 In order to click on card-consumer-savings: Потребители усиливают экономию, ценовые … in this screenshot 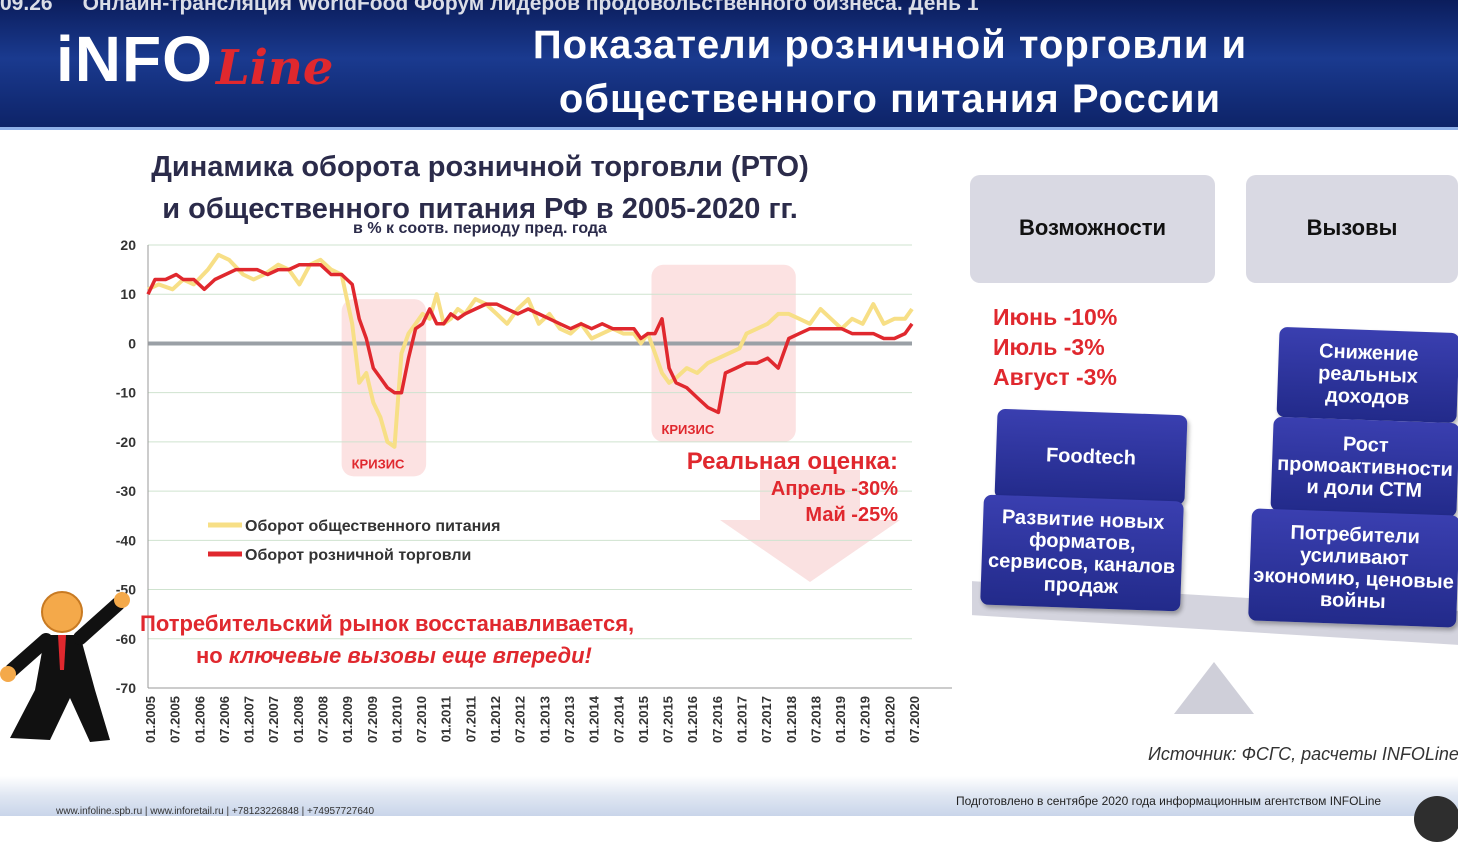, I will do `click(1353, 568)`.